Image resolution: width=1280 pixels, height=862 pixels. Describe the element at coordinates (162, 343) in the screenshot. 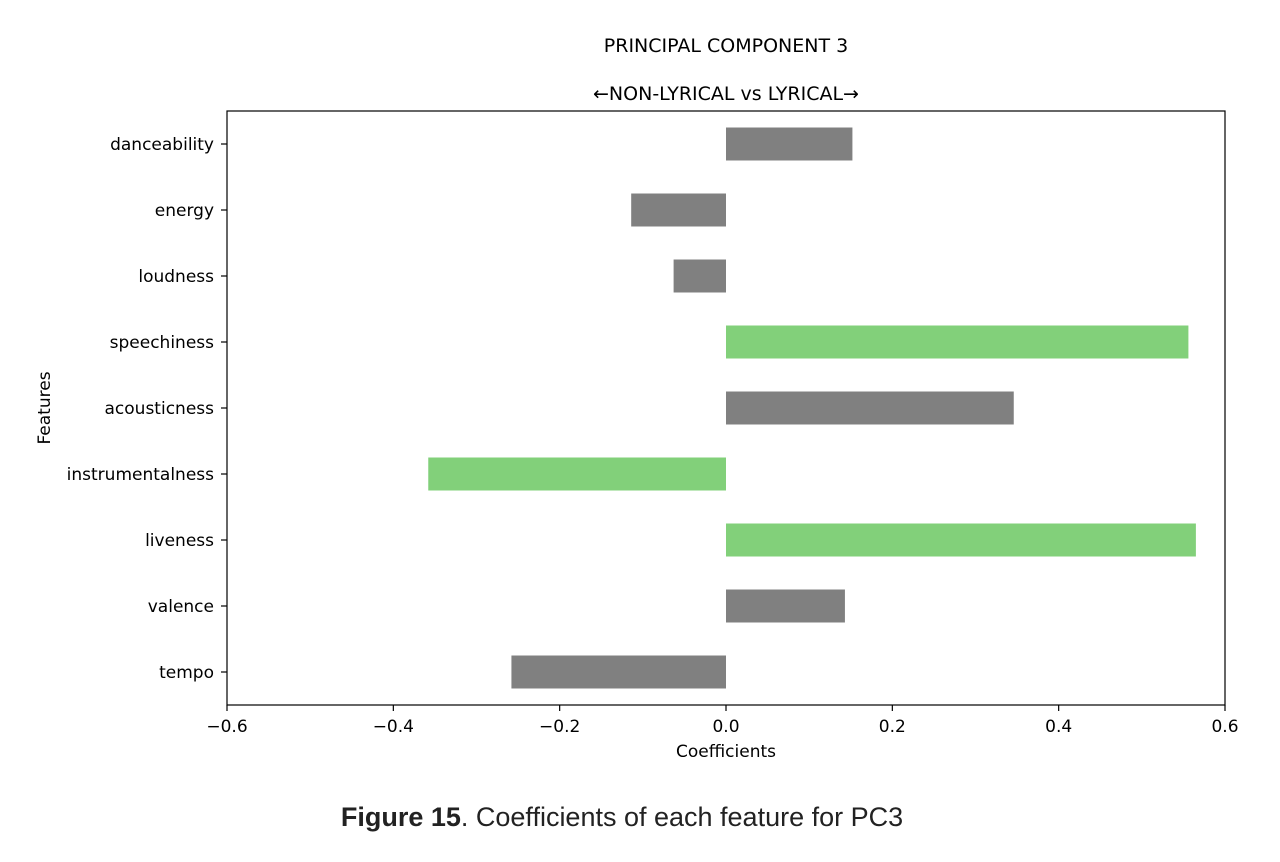

I see `y-tick-label-speechiness: speechiness` at that location.